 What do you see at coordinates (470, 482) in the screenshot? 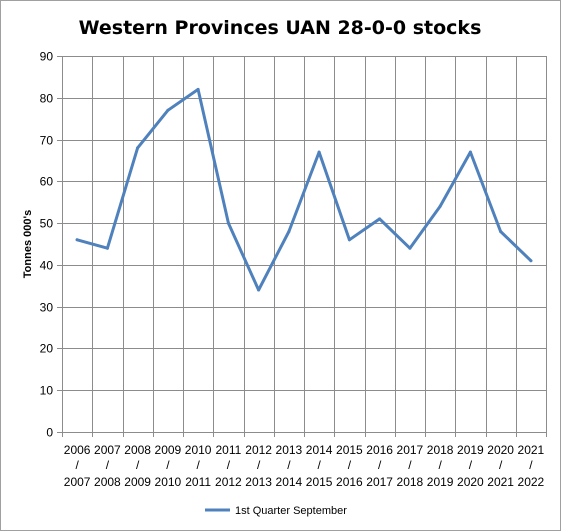
I see `x-tick-label-bottom: 2020` at bounding box center [470, 482].